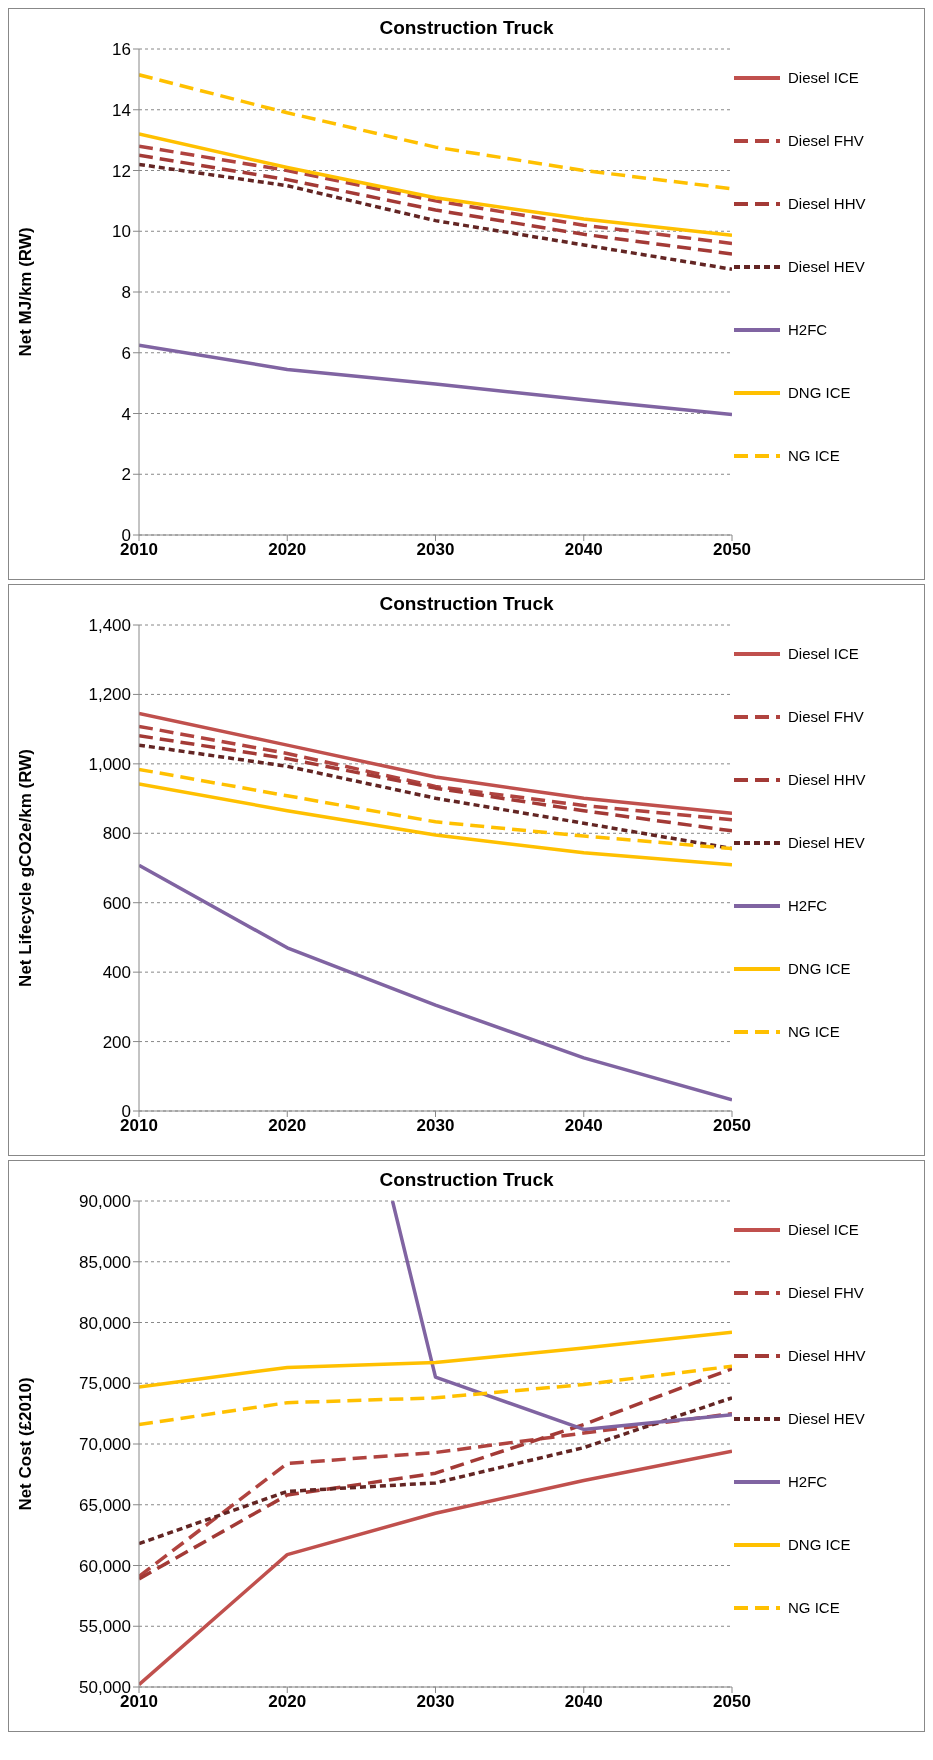 The height and width of the screenshot is (1760, 933). I want to click on y-tick-label: 8, so click(126, 293).